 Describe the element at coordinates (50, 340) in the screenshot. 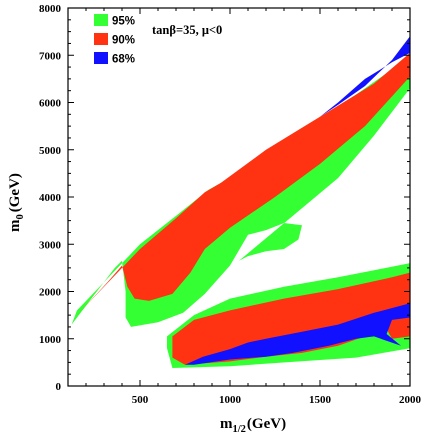

I see `y-tick-label: 1000` at that location.